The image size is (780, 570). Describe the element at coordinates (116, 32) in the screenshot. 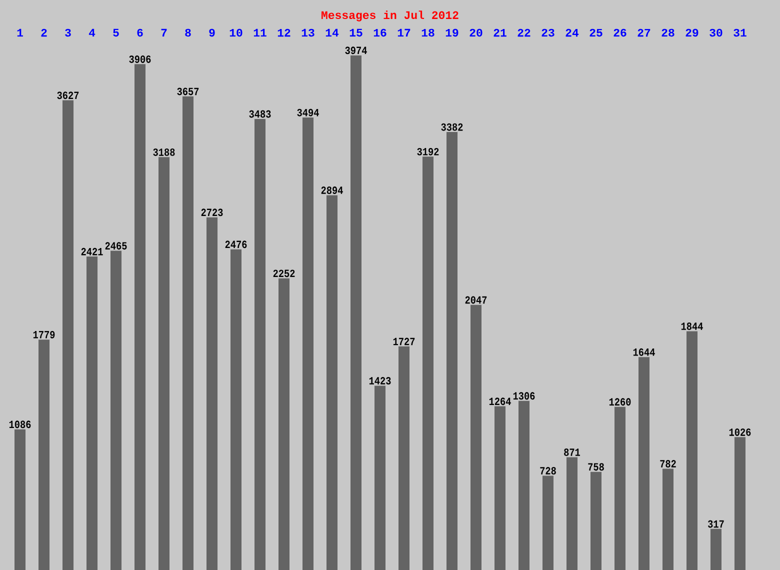

I see `x-tick-label: 5` at that location.